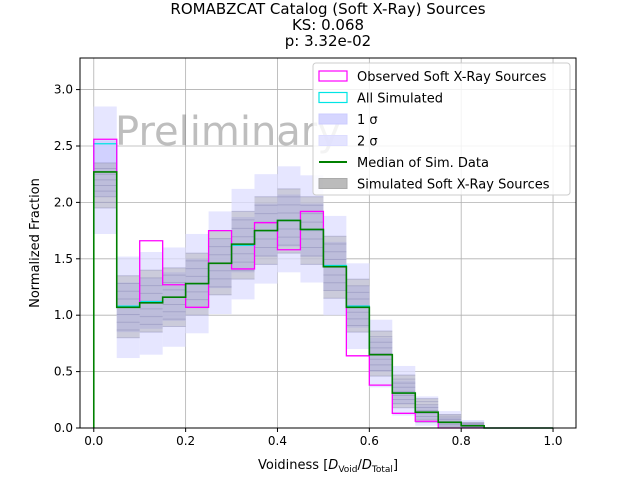 The width and height of the screenshot is (640, 480). Describe the element at coordinates (453, 185) in the screenshot. I see `legend-label: Simulated Soft X-Ray Sources` at that location.